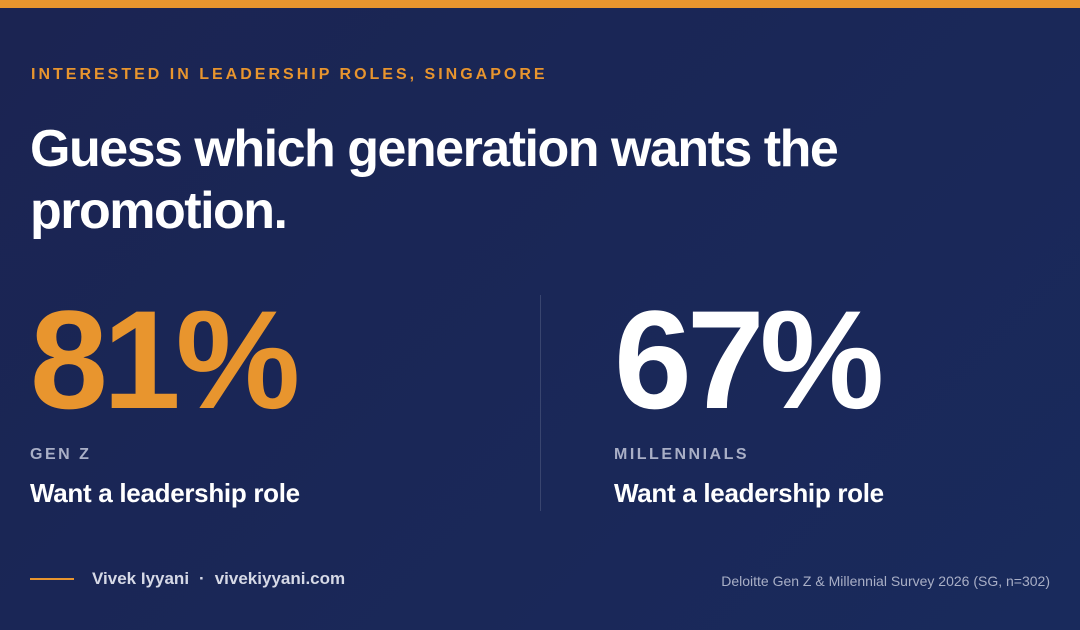 Image resolution: width=1080 pixels, height=630 pixels. I want to click on stat: 67% MILLENNIALS Want a leadership role, so click(749, 399).